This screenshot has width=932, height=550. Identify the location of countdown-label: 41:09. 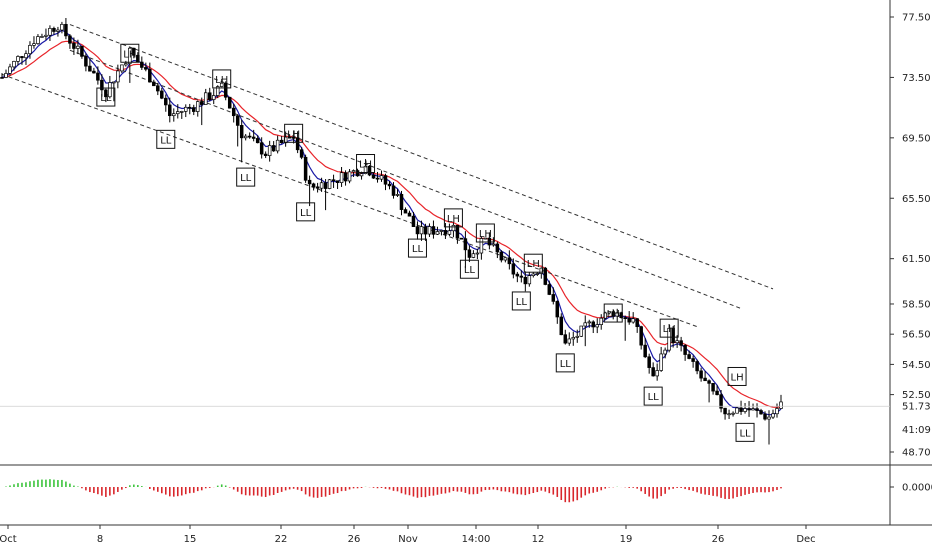
(916, 430).